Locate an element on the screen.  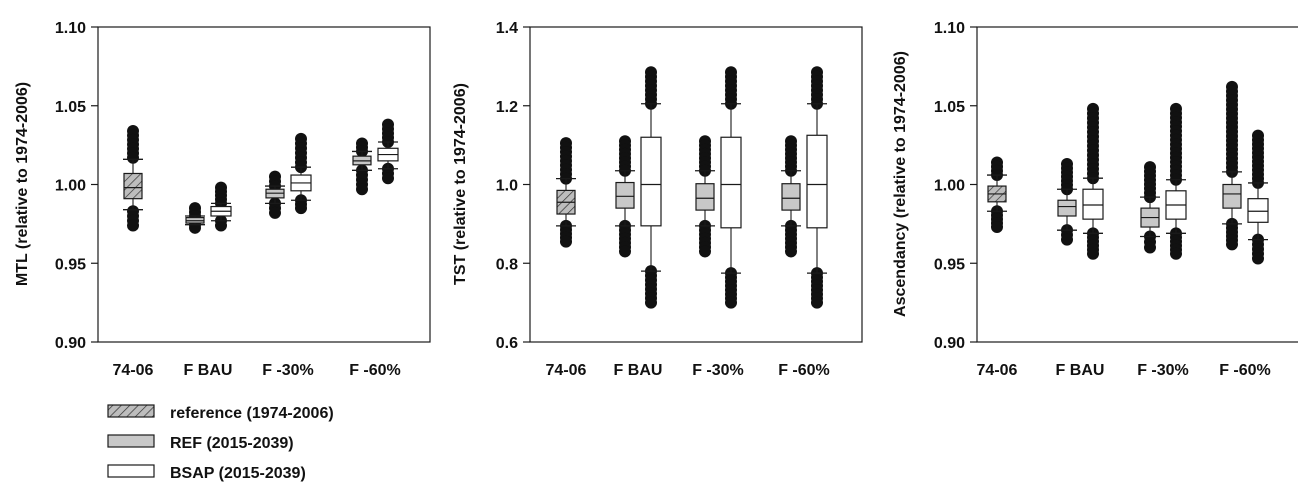
y-ticks-mtl: 0.90 0.95 1.00 1.05 1.10 is located at coordinates (76, 186).